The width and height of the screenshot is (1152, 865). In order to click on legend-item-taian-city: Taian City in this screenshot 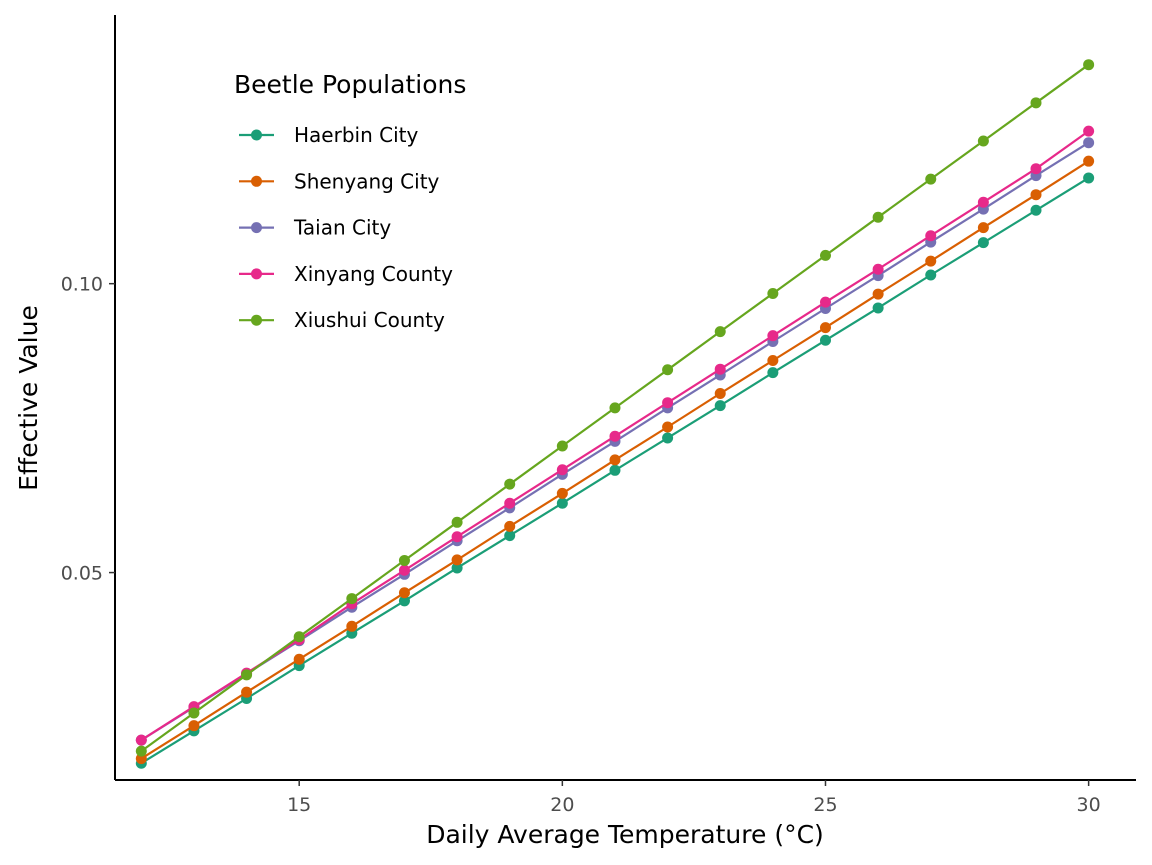, I will do `click(315, 228)`.